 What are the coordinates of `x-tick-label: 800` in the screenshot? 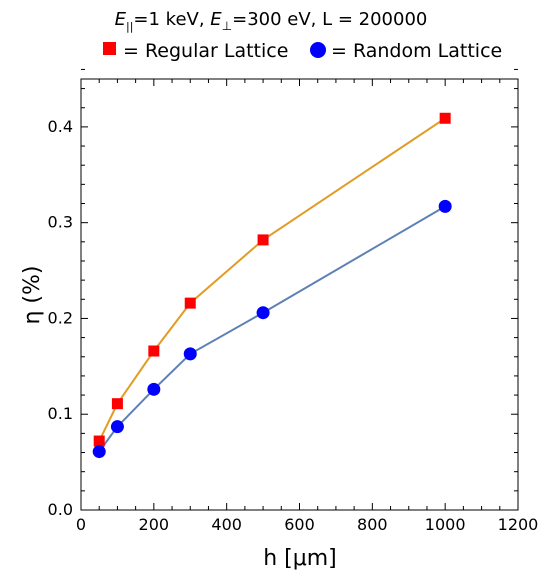 It's located at (372, 524).